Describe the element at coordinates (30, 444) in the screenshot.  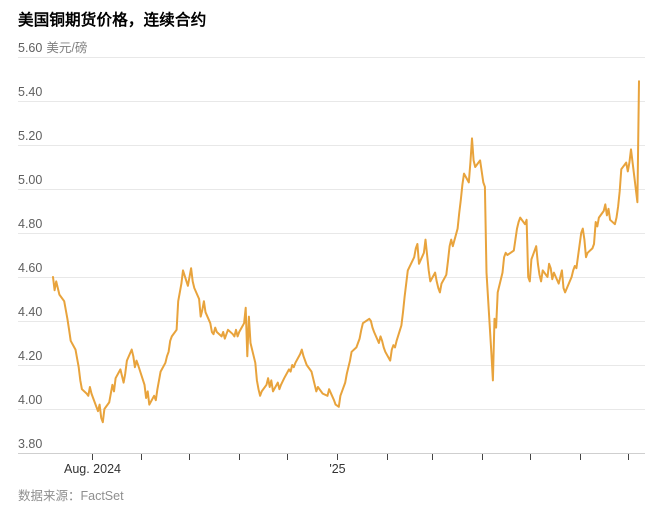
I see `y-axis-tick-label: 3.80` at that location.